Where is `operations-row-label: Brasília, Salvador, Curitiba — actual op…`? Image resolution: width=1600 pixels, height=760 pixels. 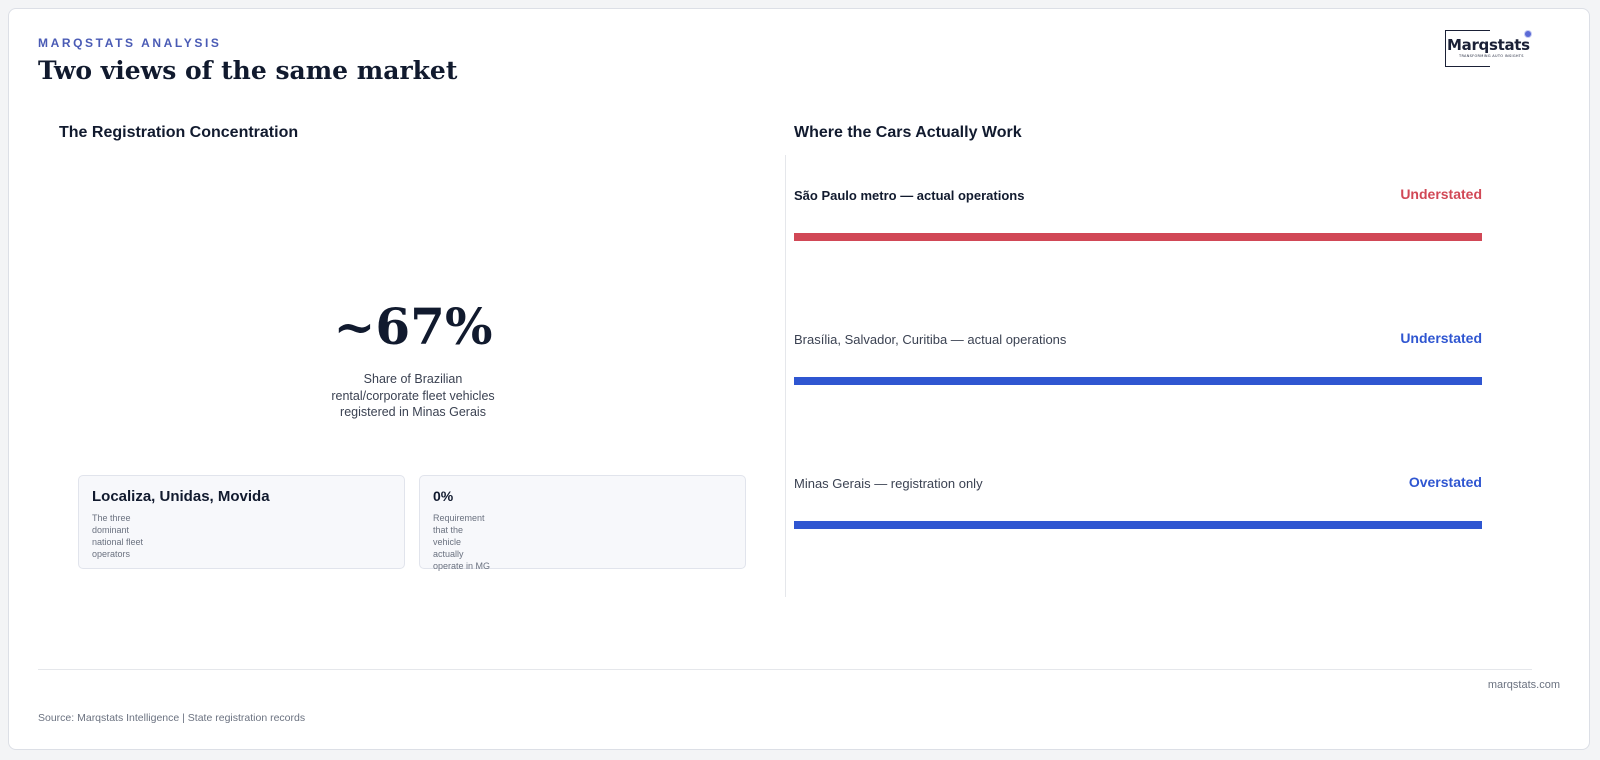 operations-row-label: Brasília, Salvador, Curitiba — actual op… is located at coordinates (930, 339).